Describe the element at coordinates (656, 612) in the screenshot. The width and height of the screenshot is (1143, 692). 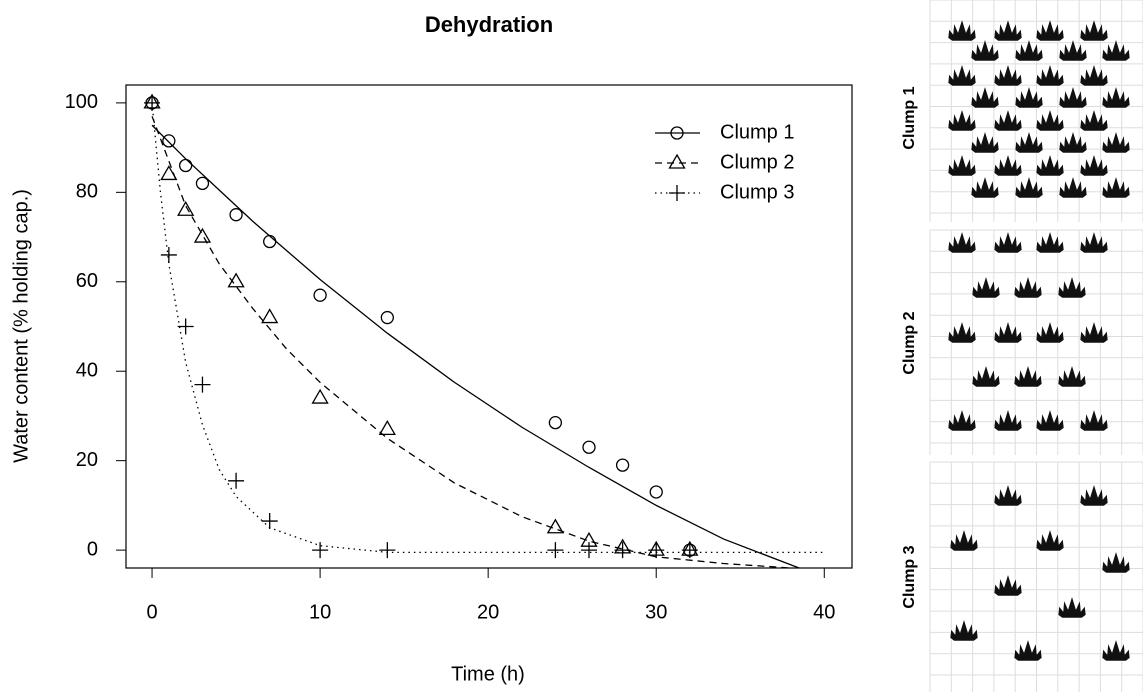
I see `x-tick-label: 30` at that location.